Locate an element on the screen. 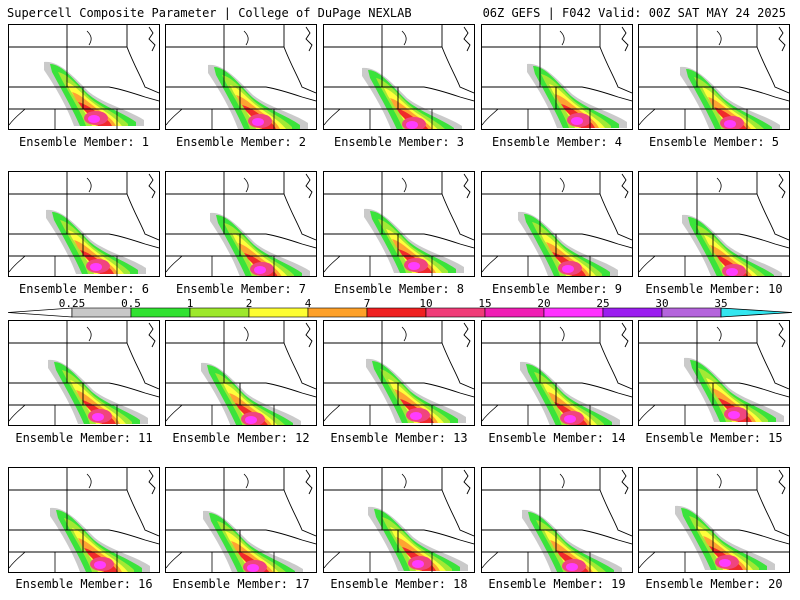 This screenshot has height=600, width=800. colorbar-tick-label: 0.5 is located at coordinates (131, 303).